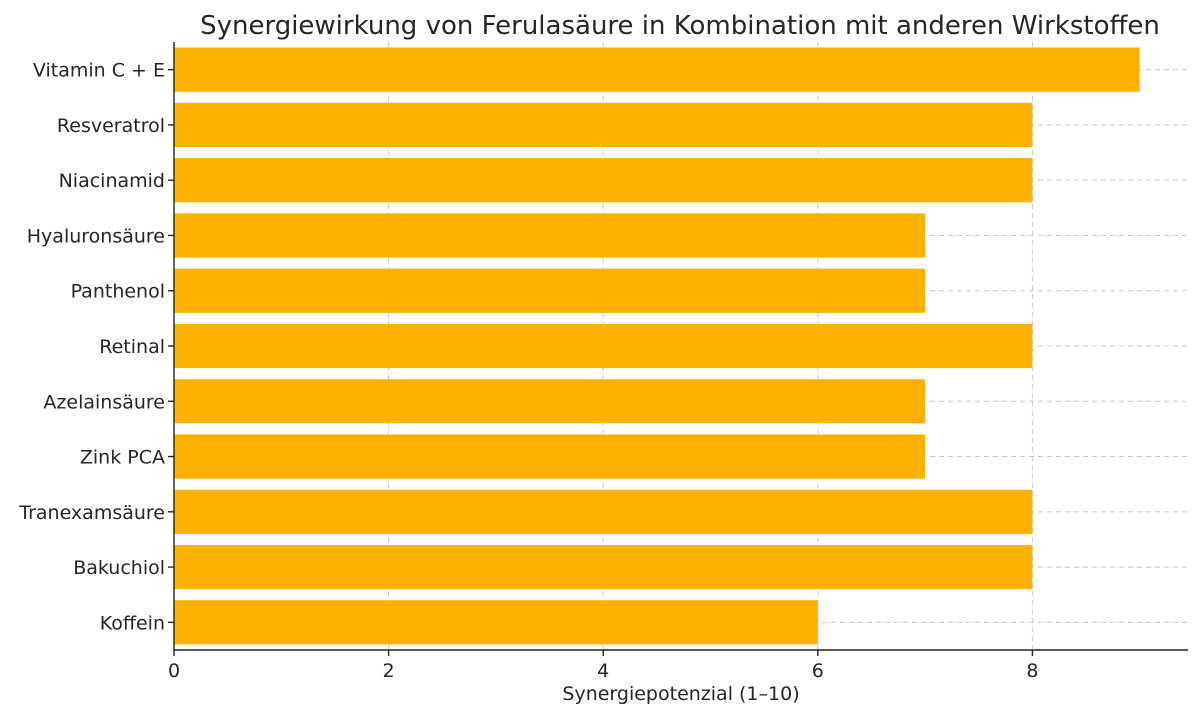  I want to click on x-tick-label: 4, so click(603, 671).